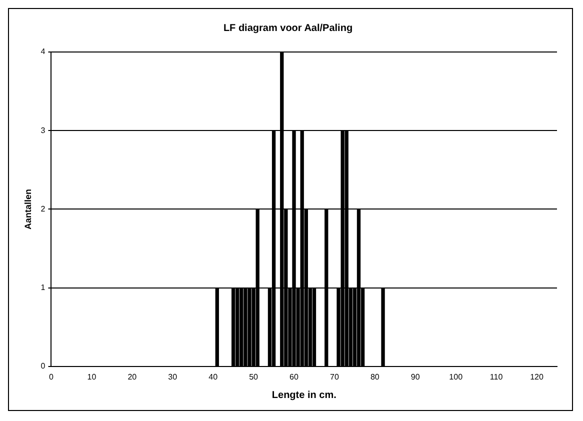 The width and height of the screenshot is (583, 421). Describe the element at coordinates (375, 377) in the screenshot. I see `x-tick-label: 80` at that location.